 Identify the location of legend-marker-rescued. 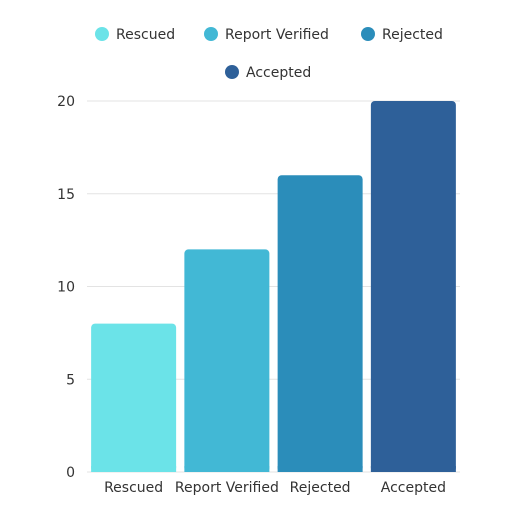
(102, 34).